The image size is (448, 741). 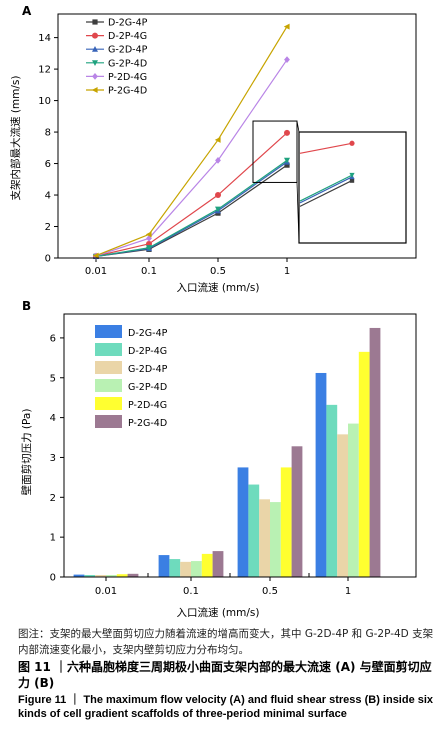 What do you see at coordinates (127, 91) in the screenshot?
I see `a-legend-label: P-2G-4D` at bounding box center [127, 91].